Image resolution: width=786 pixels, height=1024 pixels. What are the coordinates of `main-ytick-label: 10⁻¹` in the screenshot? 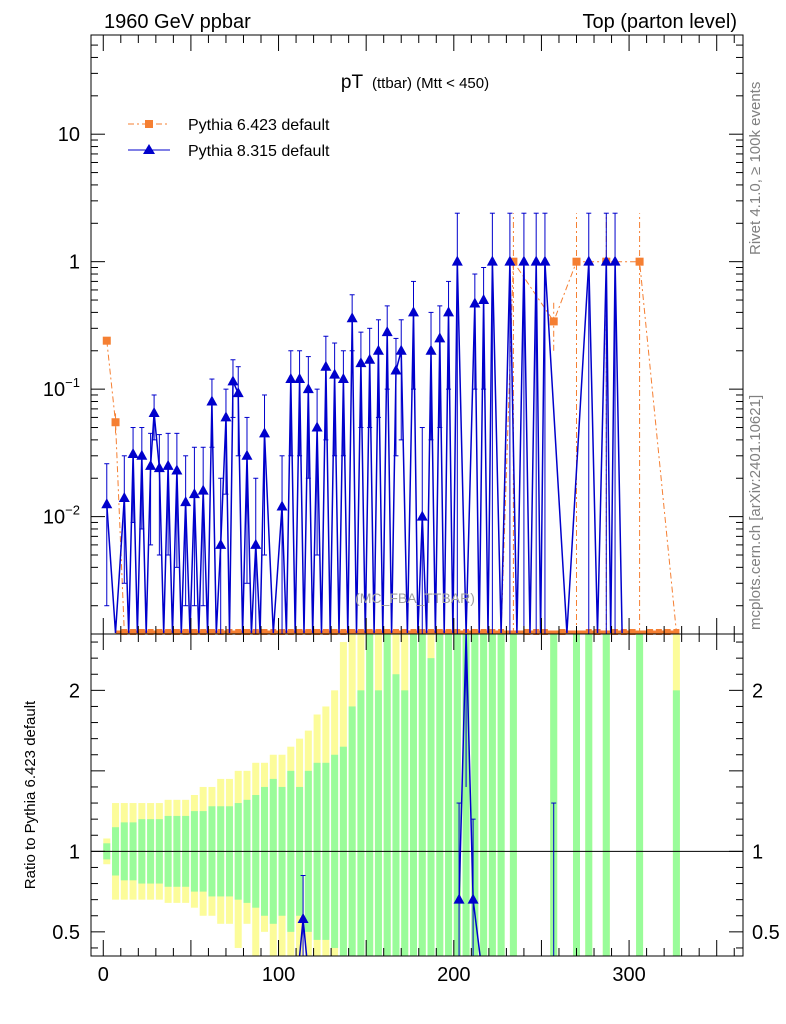 It's located at (61, 388).